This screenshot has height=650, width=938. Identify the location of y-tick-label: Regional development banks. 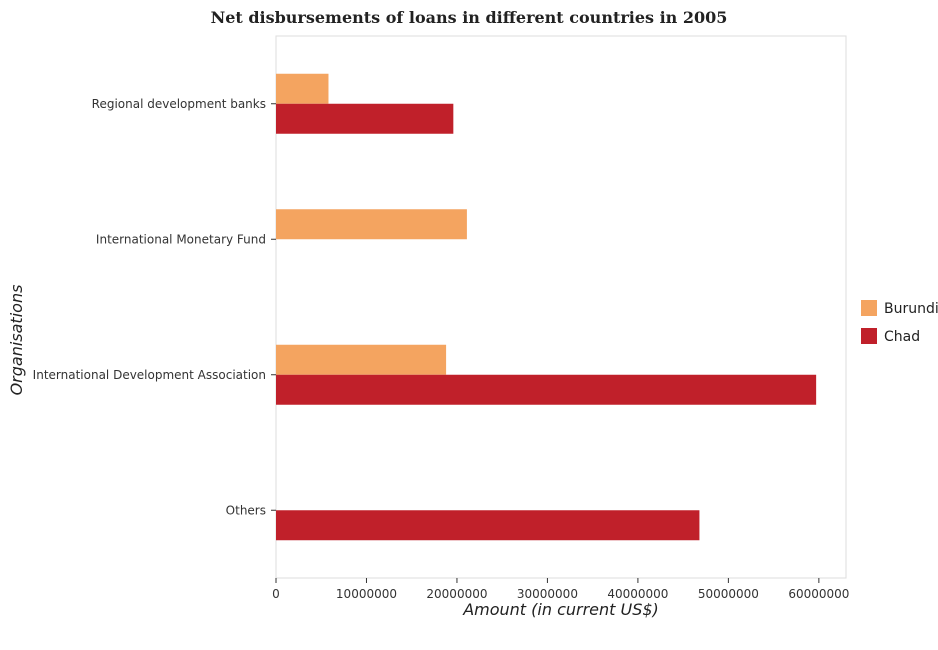
(179, 104).